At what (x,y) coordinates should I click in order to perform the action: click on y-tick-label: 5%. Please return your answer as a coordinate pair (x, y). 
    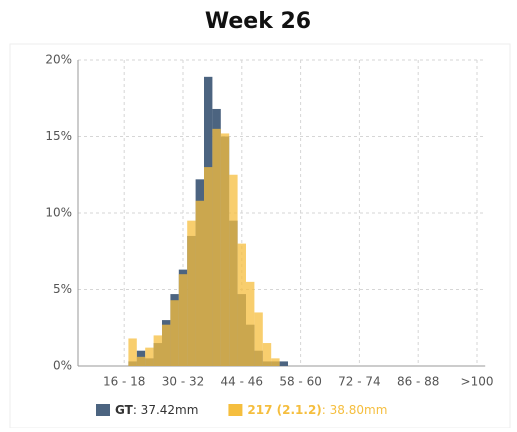
    Looking at the image, I should click on (62, 289).